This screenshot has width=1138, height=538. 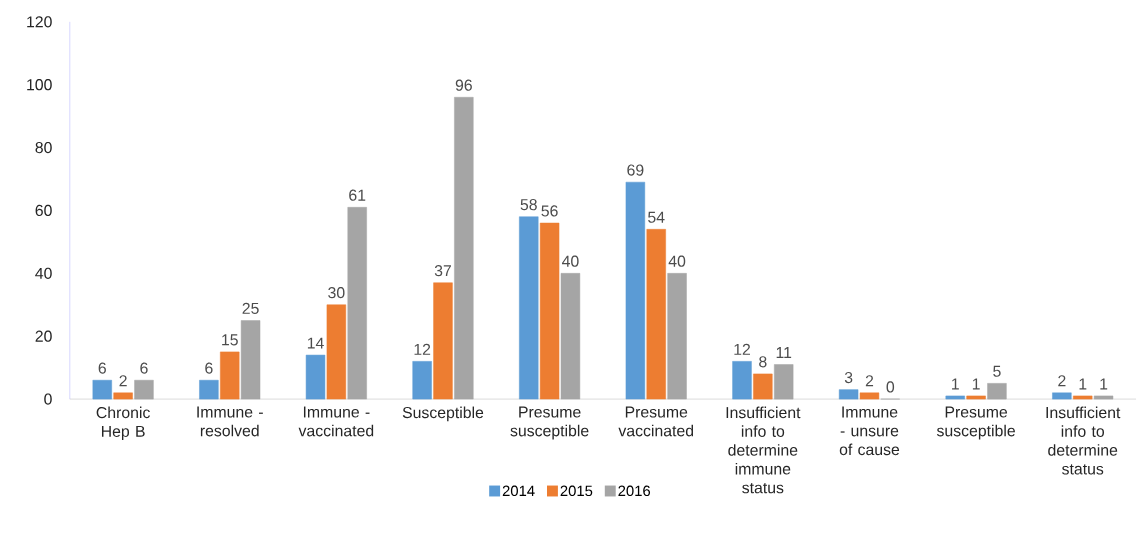 What do you see at coordinates (230, 340) in the screenshot?
I see `data-label: 15` at bounding box center [230, 340].